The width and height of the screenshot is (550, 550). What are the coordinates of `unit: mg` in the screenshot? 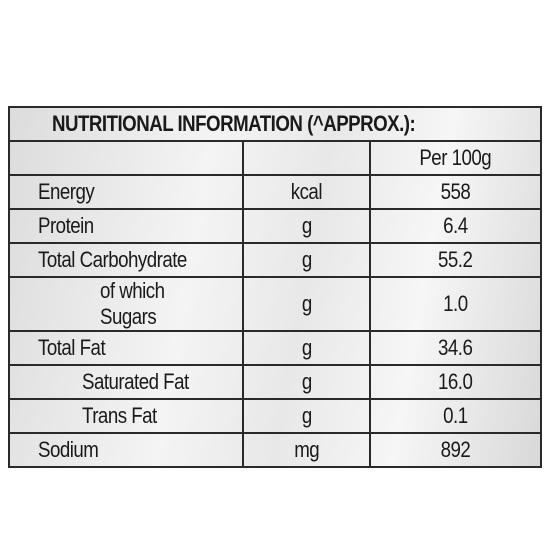 It's located at (307, 449).